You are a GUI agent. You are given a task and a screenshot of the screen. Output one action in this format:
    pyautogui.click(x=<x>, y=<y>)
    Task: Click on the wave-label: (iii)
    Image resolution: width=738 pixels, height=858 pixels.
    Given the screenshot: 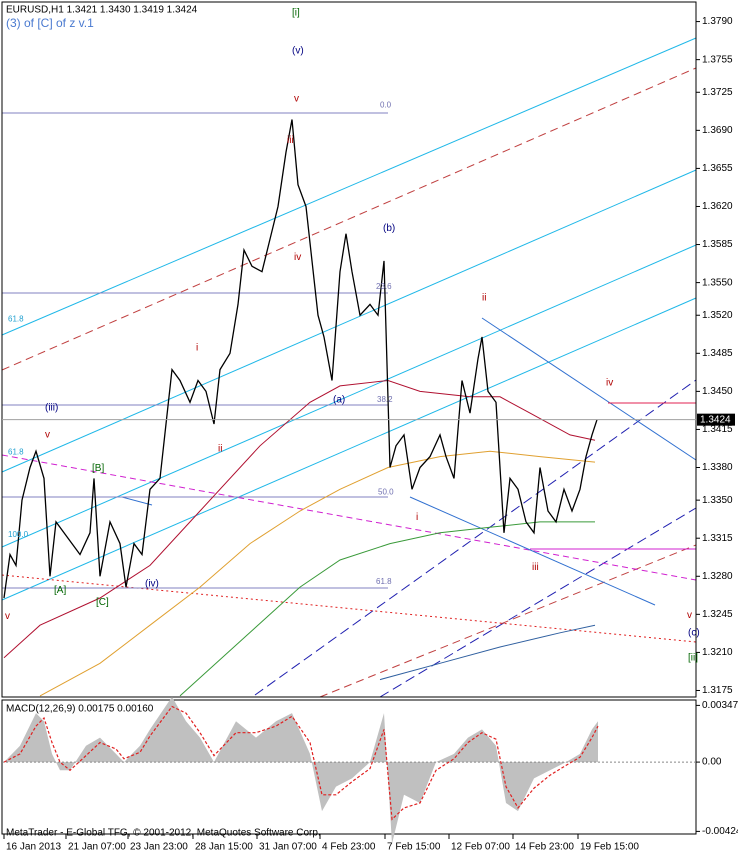 What is the action you would take?
    pyautogui.click(x=51, y=407)
    